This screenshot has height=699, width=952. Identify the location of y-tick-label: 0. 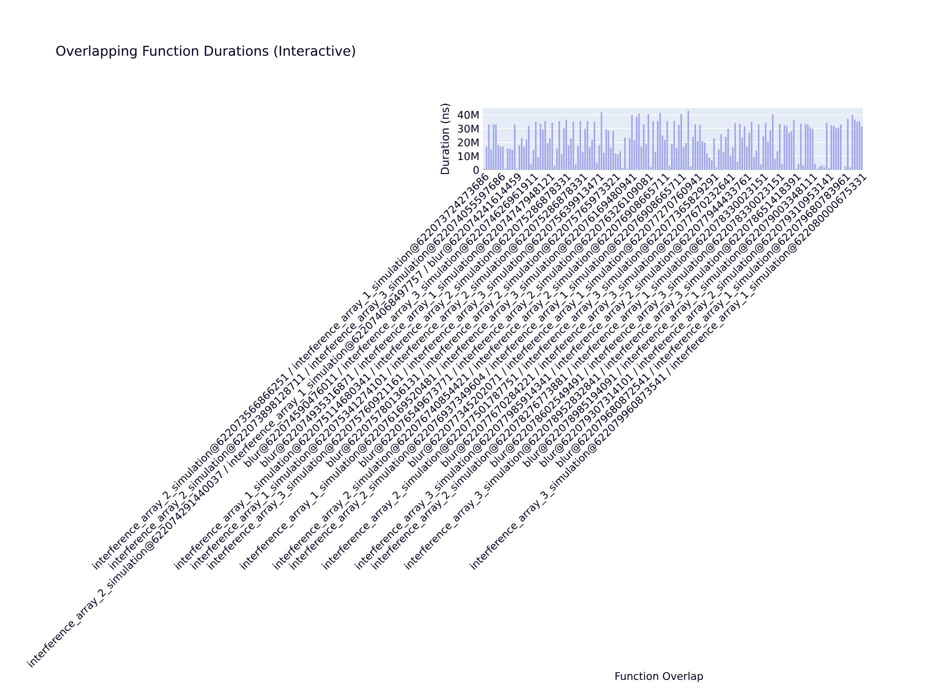
(476, 170).